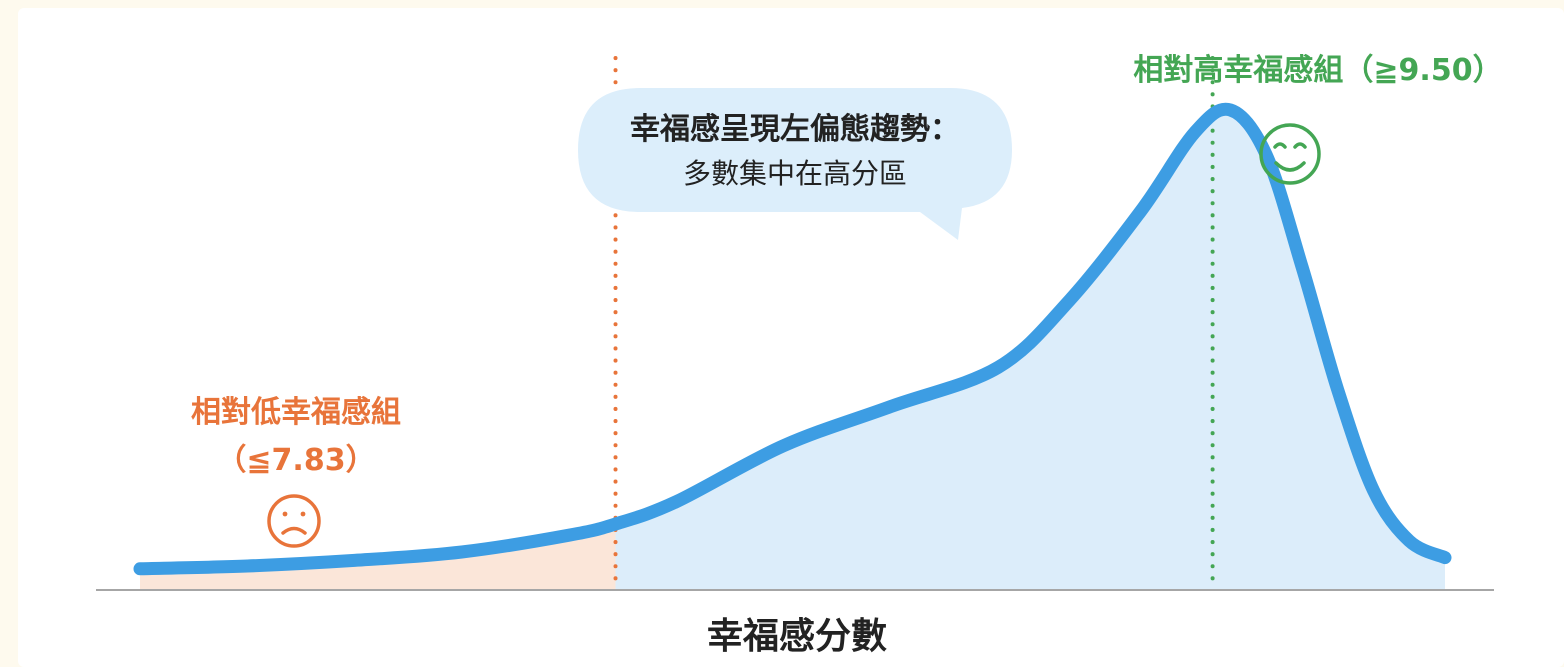 The image size is (1564, 667). I want to click on sad-face-icon, so click(294, 521).